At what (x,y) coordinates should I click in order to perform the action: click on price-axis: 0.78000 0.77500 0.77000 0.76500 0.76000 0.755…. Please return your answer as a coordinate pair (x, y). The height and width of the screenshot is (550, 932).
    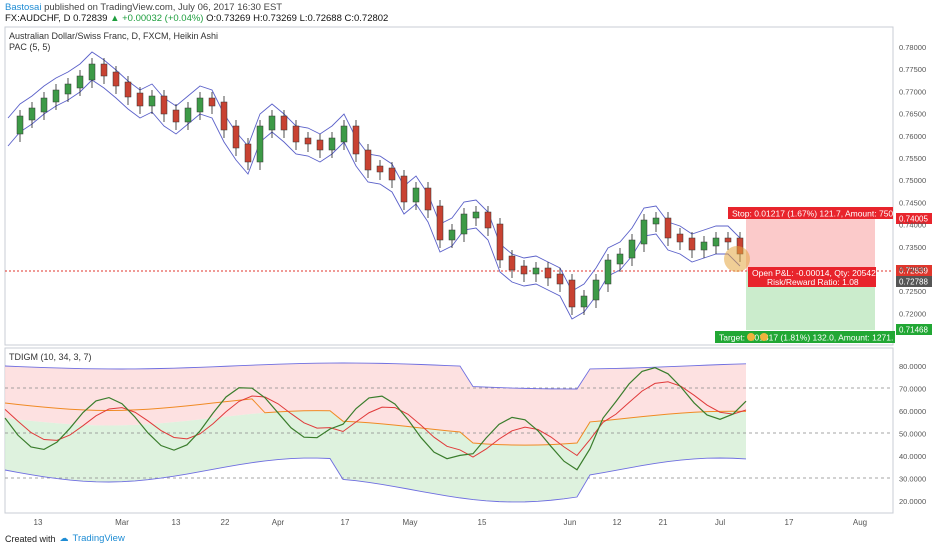
    Looking at the image, I should click on (912, 180).